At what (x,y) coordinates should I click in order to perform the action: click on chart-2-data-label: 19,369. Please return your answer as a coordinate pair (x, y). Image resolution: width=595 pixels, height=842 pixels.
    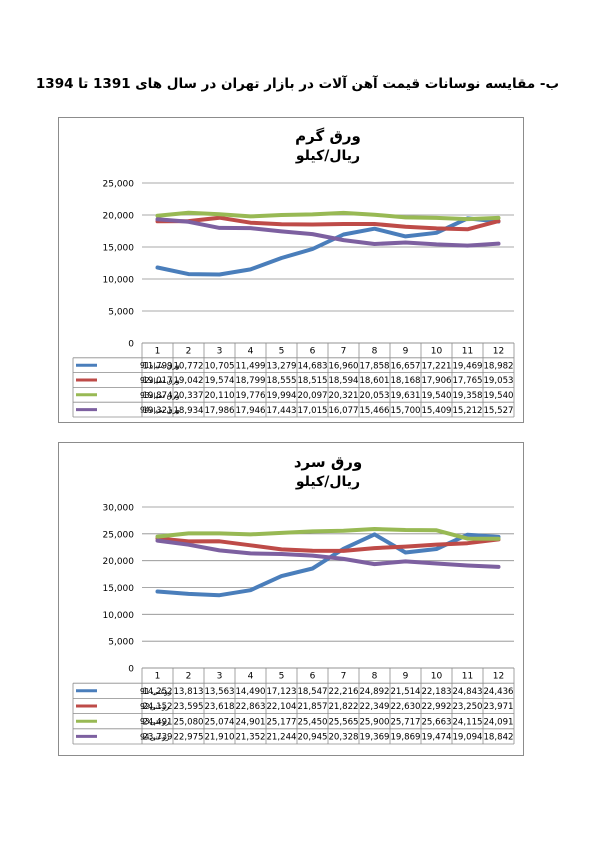
    Looking at the image, I should click on (374, 738).